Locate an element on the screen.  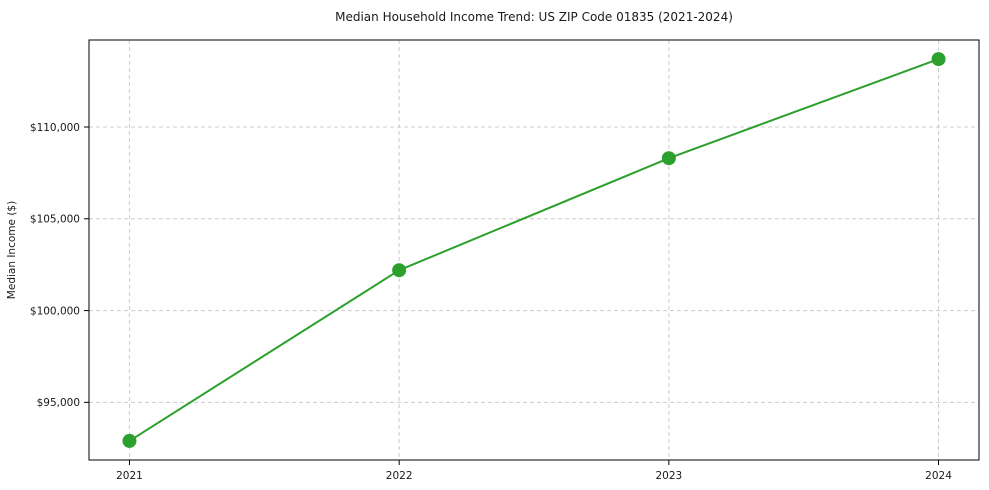
y-tick-label: $95,000 is located at coordinates (58, 403).